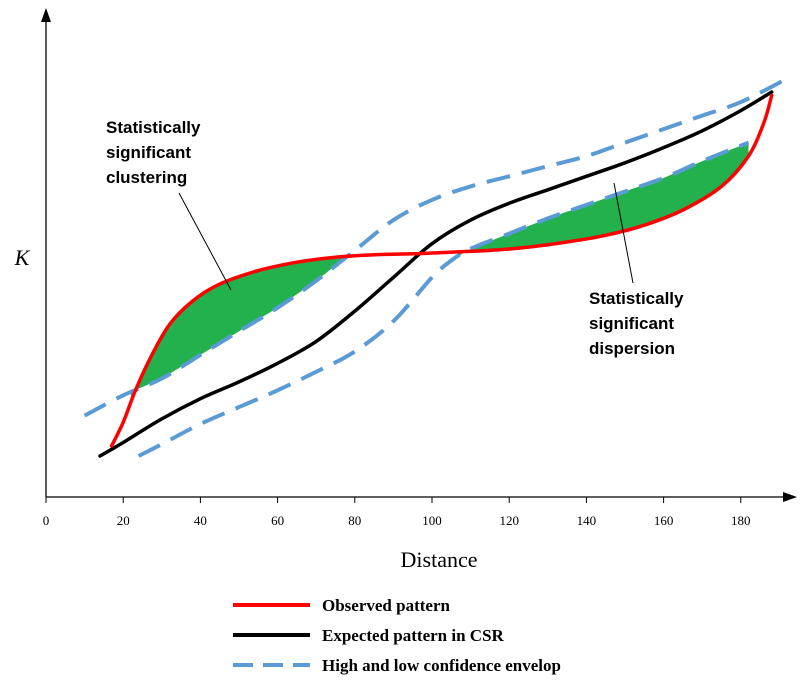 Image resolution: width=800 pixels, height=682 pixels. Describe the element at coordinates (509, 520) in the screenshot. I see `x-tick-label: 120` at that location.